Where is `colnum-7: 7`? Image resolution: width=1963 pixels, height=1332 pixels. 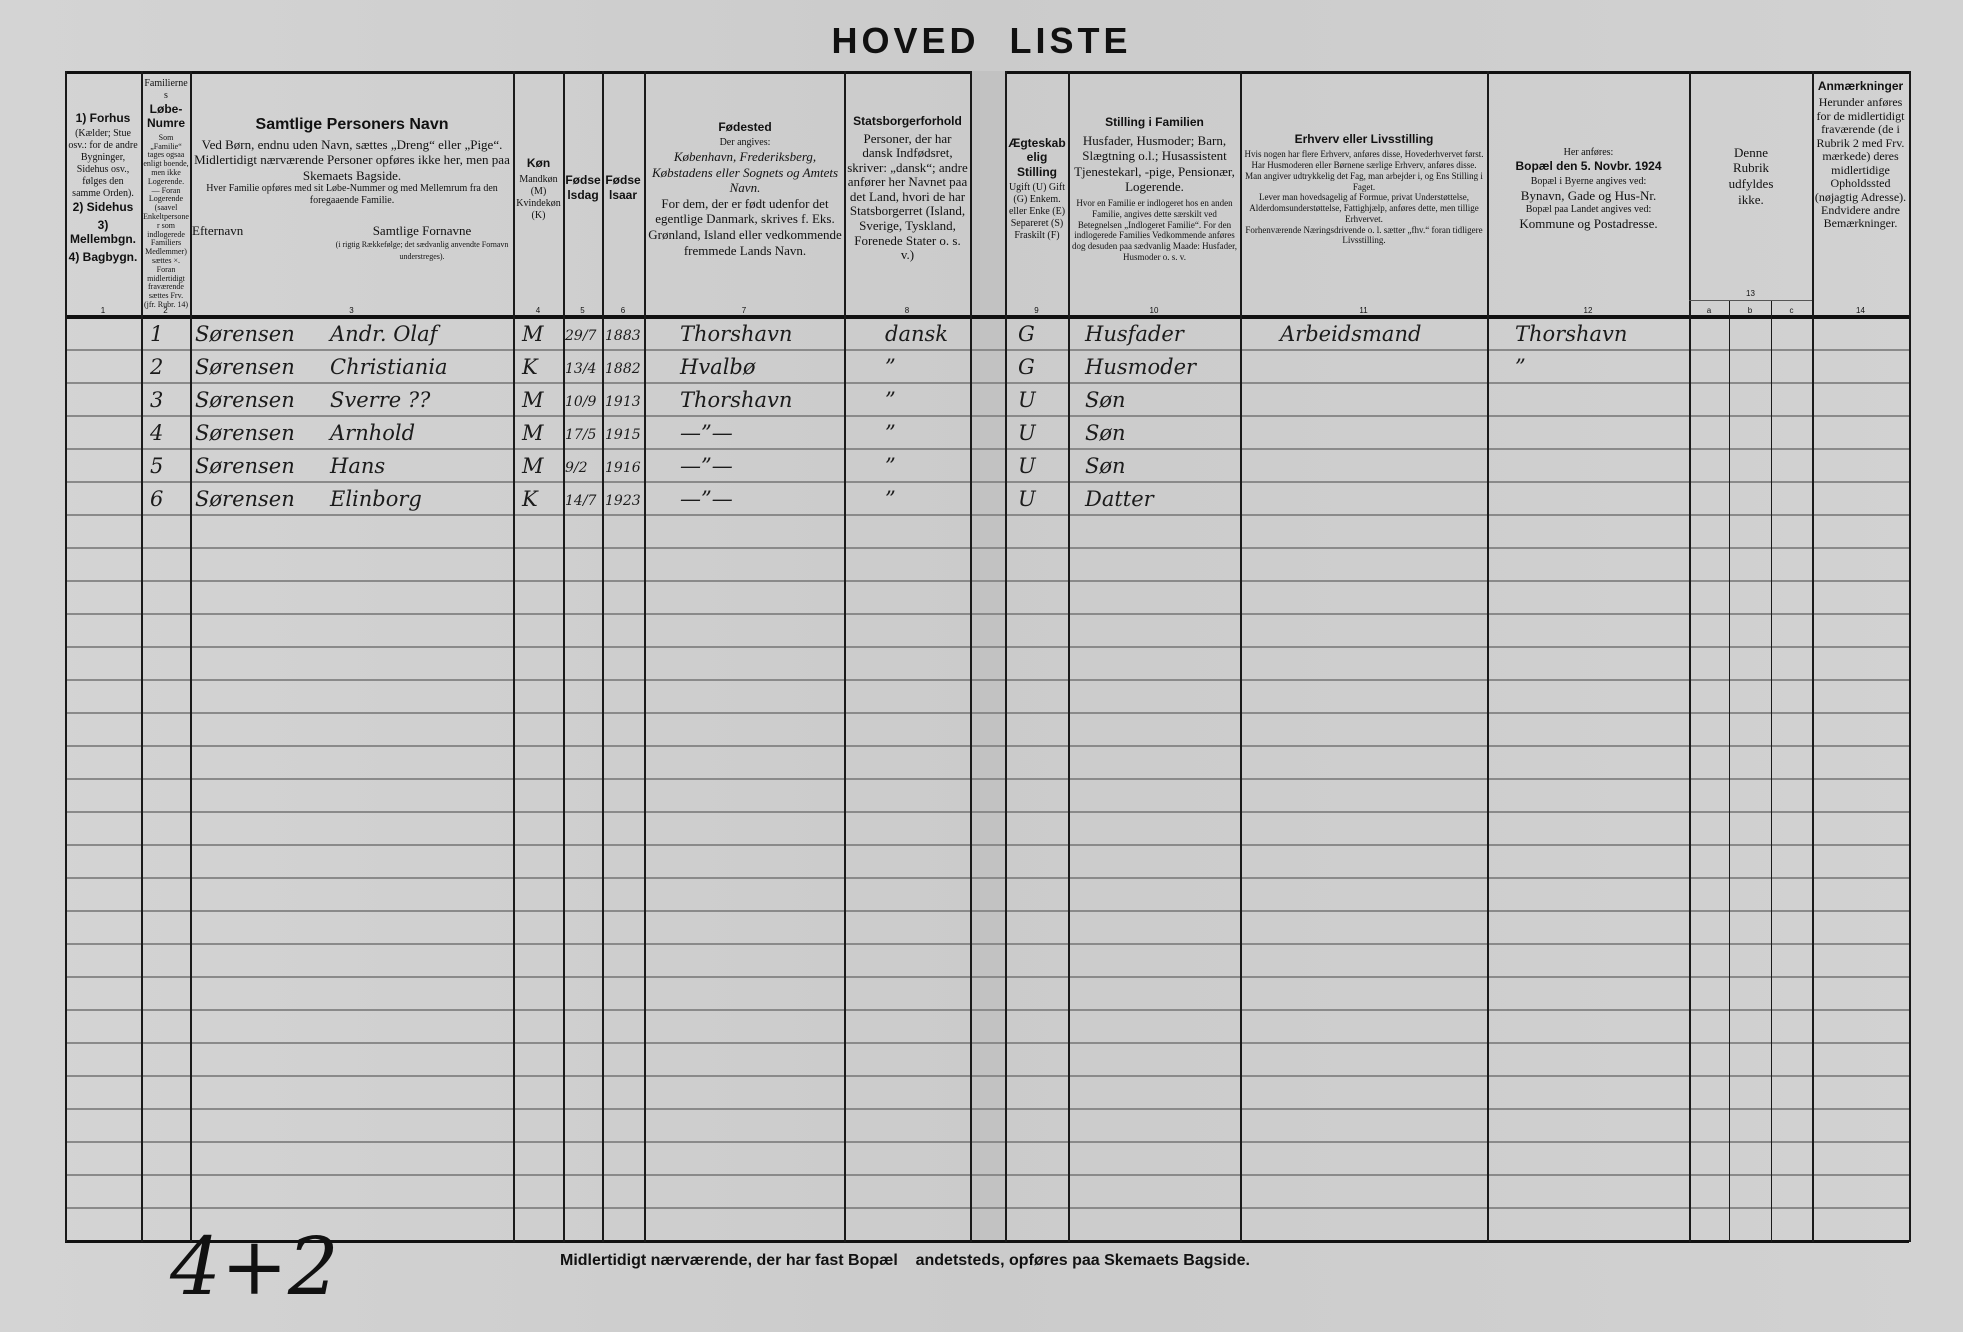
colnum-7: 7 is located at coordinates (744, 310).